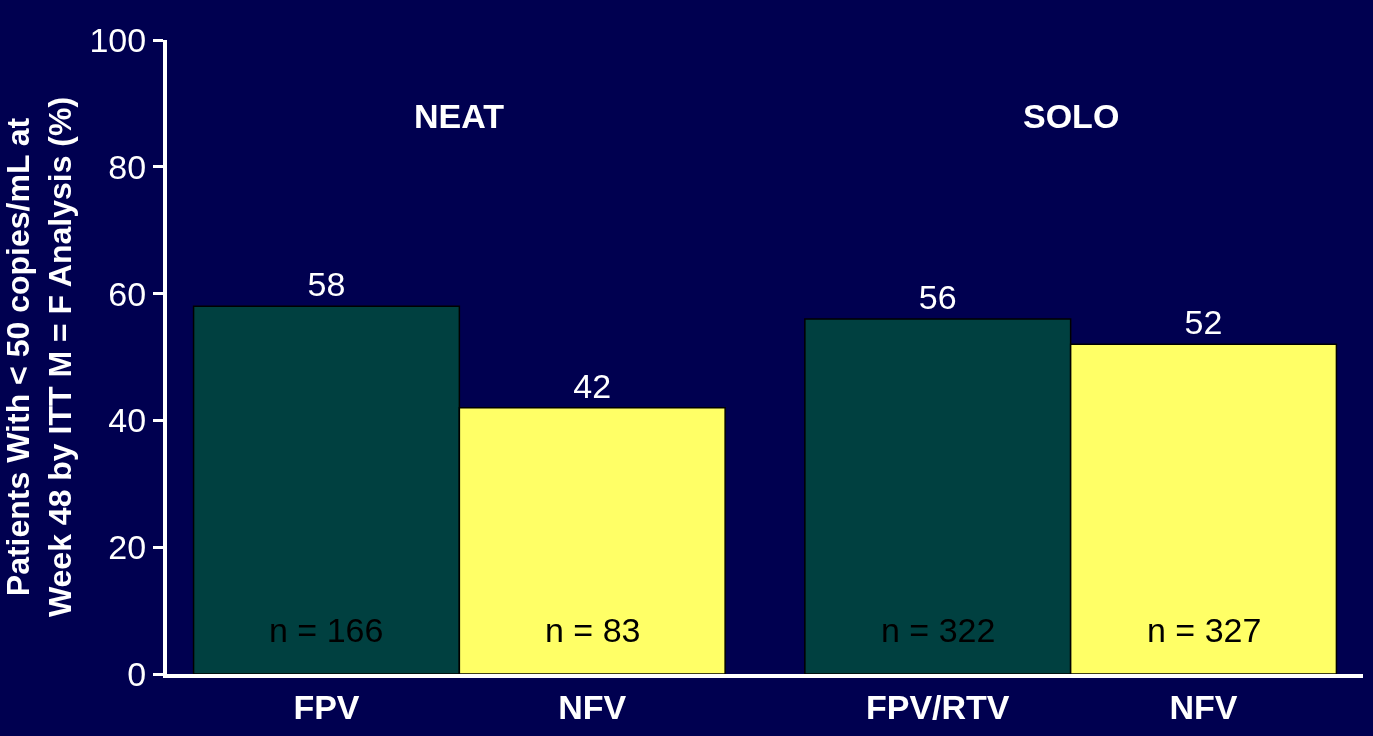  I want to click on data-label: 52, so click(1203, 322).